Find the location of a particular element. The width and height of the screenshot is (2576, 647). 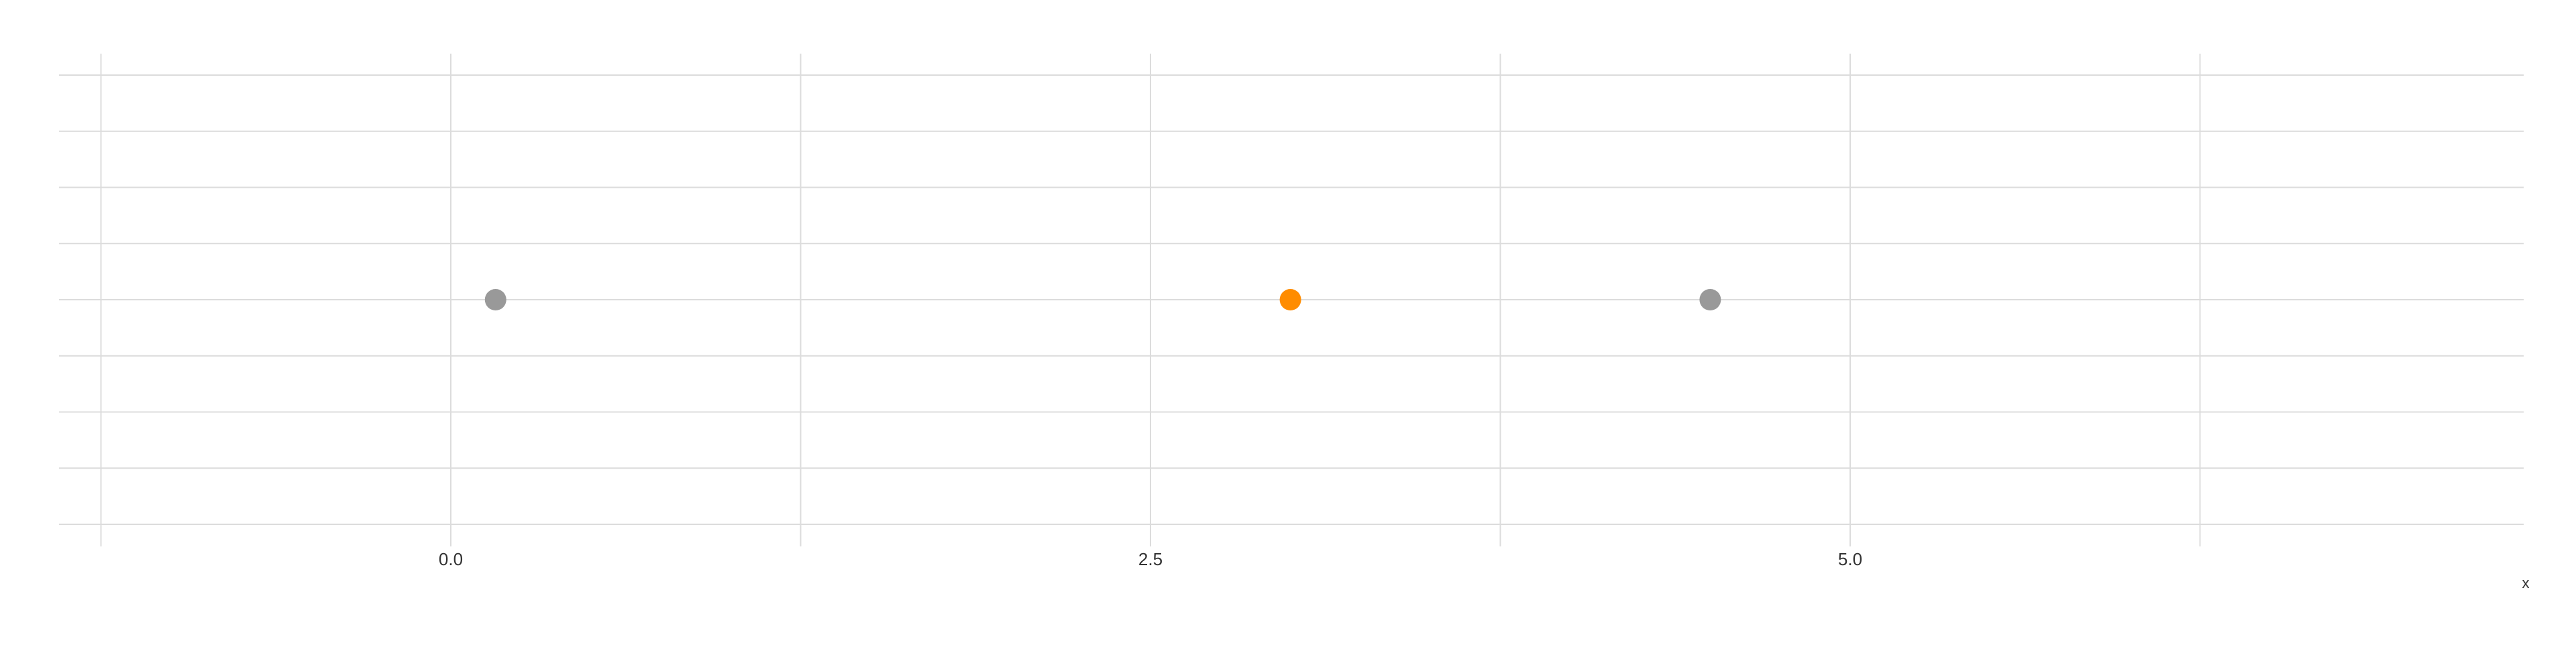

x-axis-tick-labels: 0.0 2.5 5.0 is located at coordinates (1150, 559).